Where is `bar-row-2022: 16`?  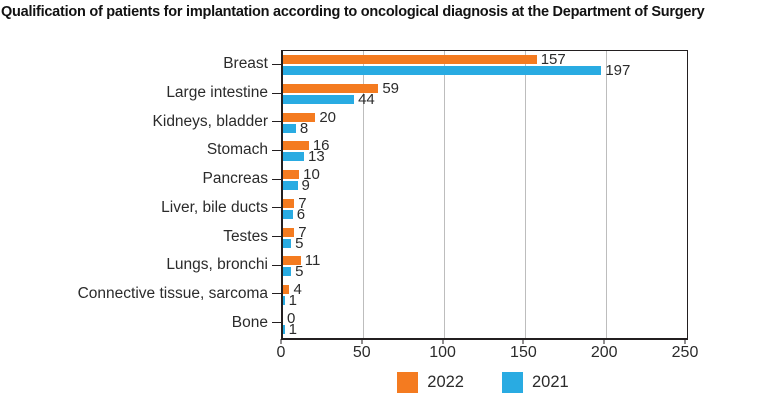
bar-row-2022: 16 is located at coordinates (485, 146).